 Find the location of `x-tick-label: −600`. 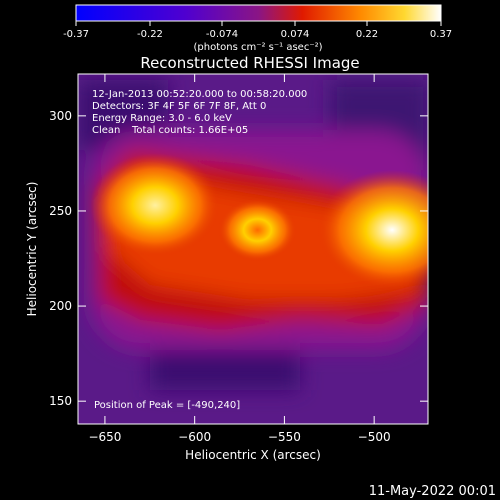

x-tick-label: −600 is located at coordinates (194, 437).